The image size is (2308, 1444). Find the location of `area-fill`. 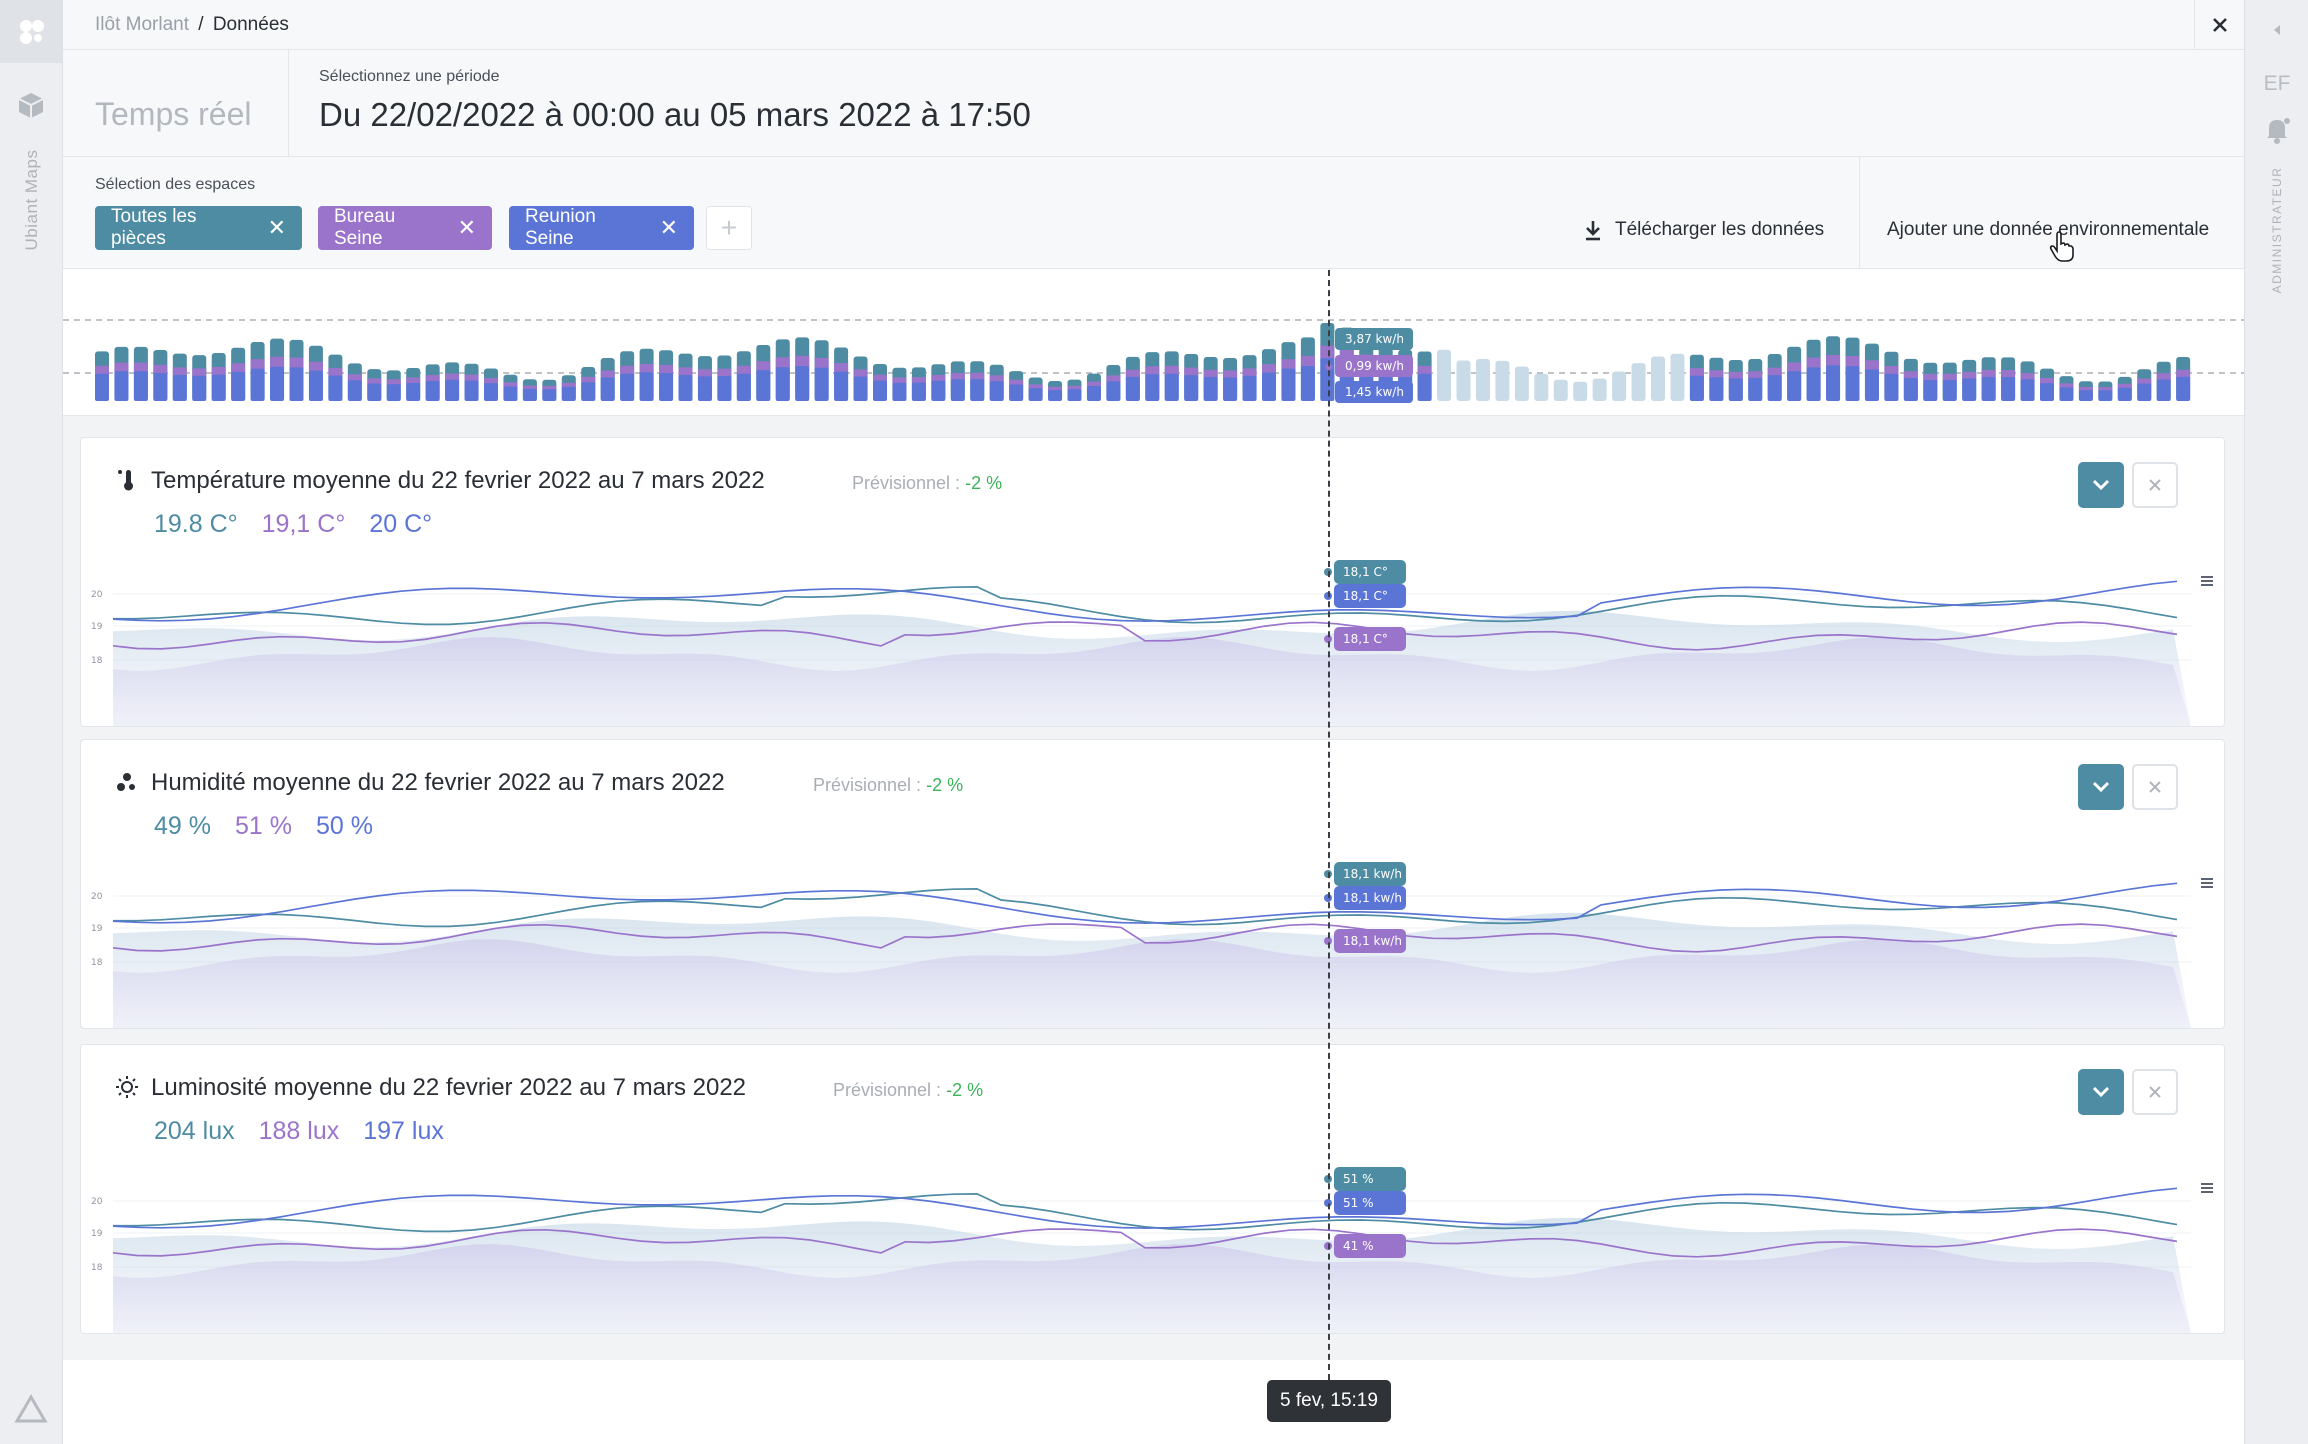

area-fill is located at coordinates (1152, 1288).